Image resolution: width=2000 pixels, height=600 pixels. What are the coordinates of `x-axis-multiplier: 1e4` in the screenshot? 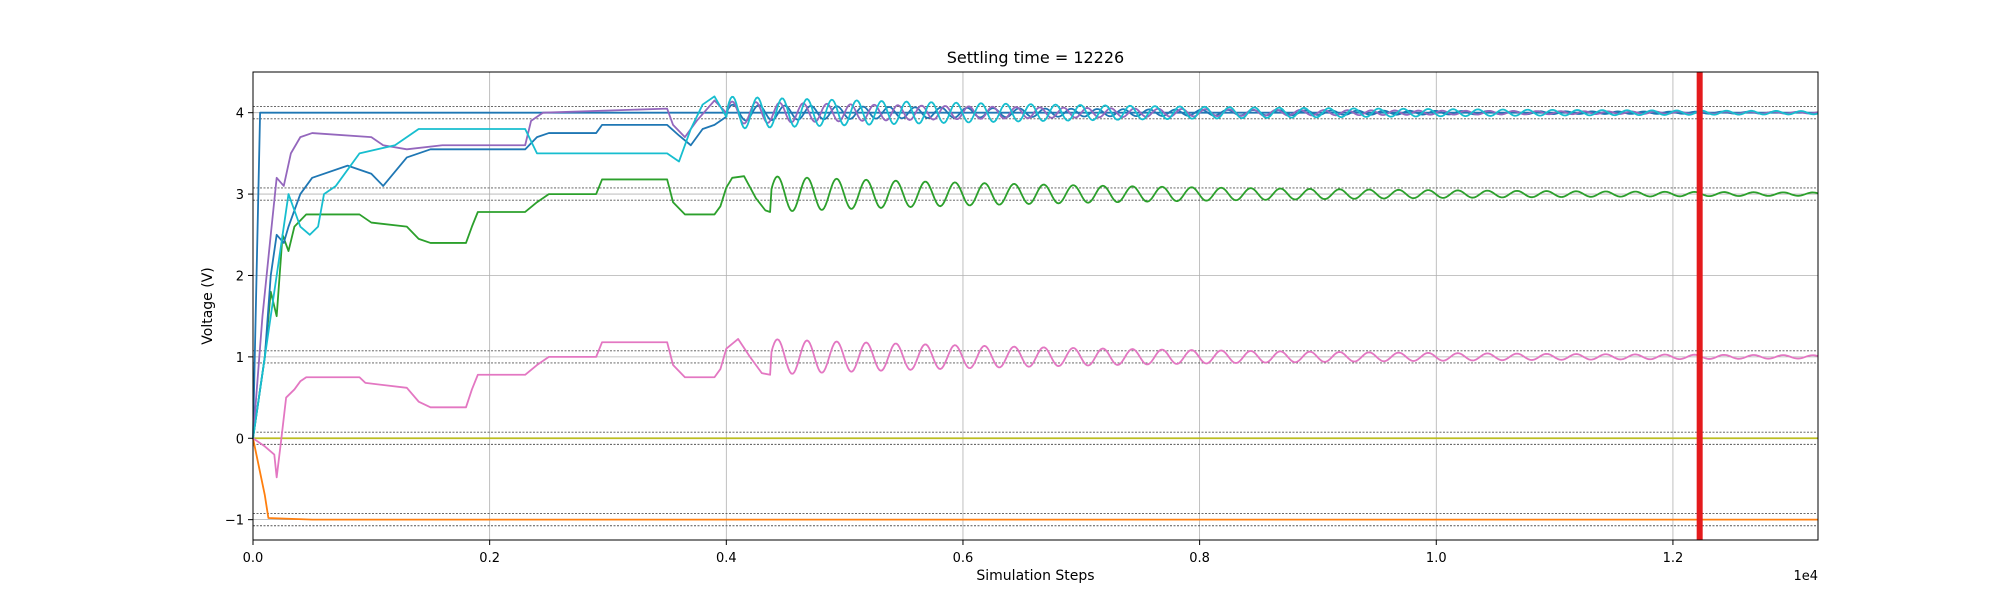 It's located at (1805, 576).